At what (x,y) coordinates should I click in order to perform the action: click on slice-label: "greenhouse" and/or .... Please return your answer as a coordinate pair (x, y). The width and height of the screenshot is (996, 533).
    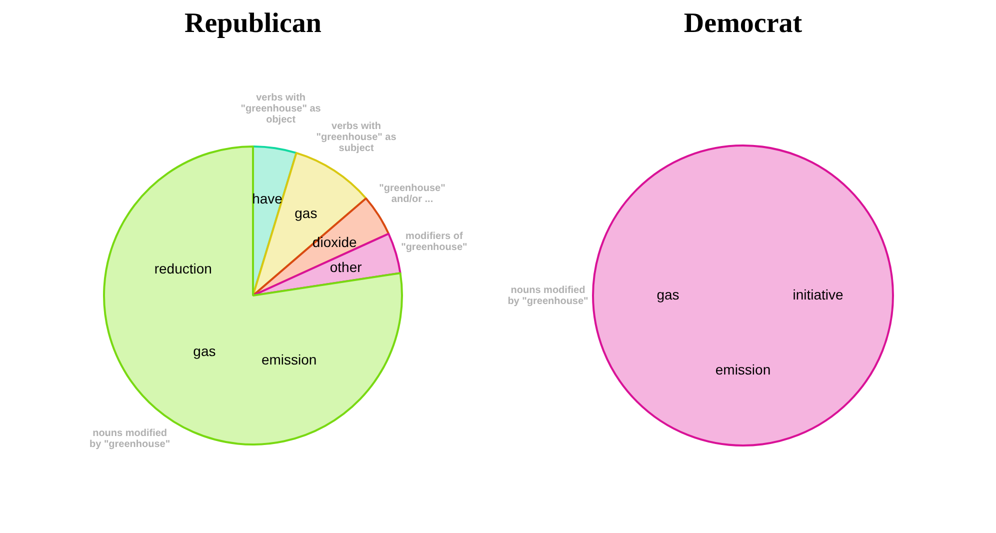
    Looking at the image, I should click on (412, 193).